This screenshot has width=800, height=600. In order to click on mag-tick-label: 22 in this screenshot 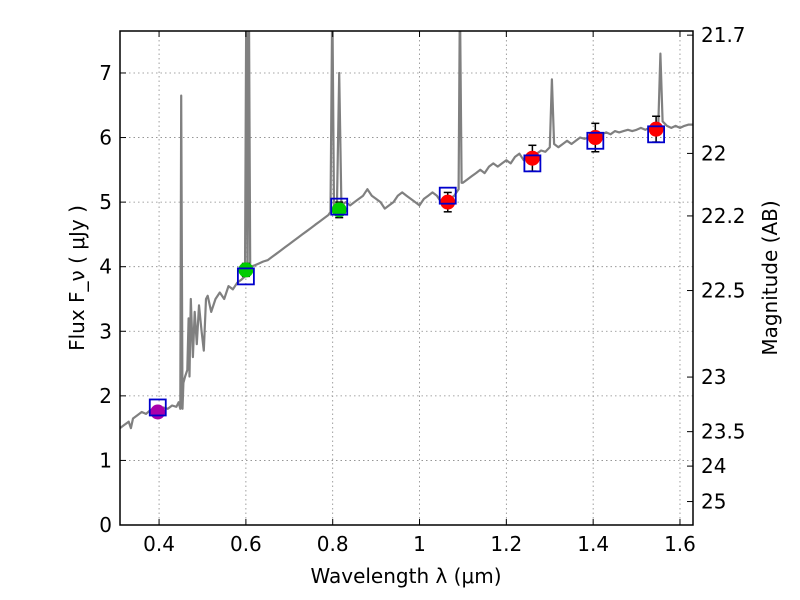, I will do `click(713, 153)`.